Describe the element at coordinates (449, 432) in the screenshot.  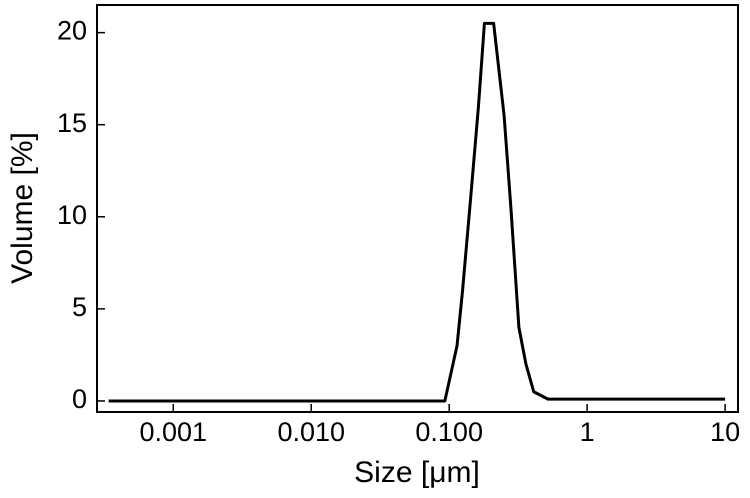
I see `x-tick-label: 0.100` at that location.